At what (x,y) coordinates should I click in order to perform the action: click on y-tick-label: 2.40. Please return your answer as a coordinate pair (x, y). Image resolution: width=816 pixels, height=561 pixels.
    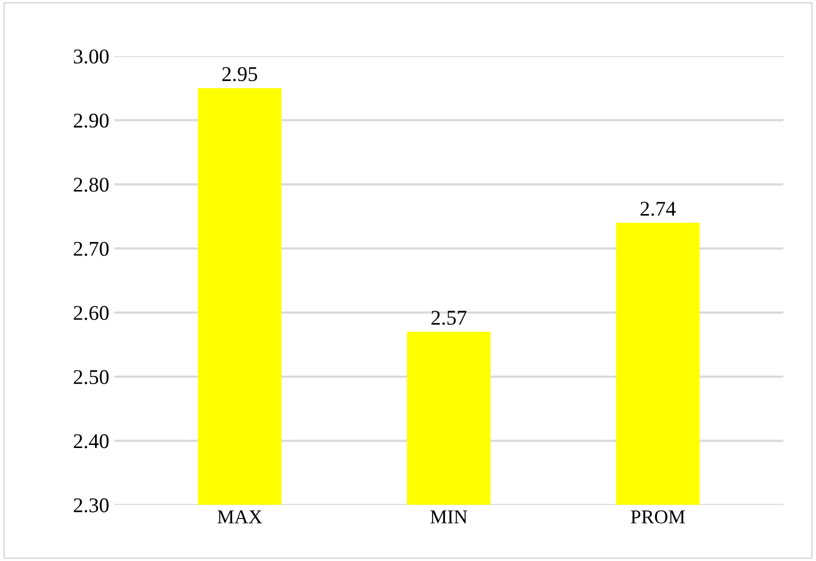
    Looking at the image, I should click on (91, 441).